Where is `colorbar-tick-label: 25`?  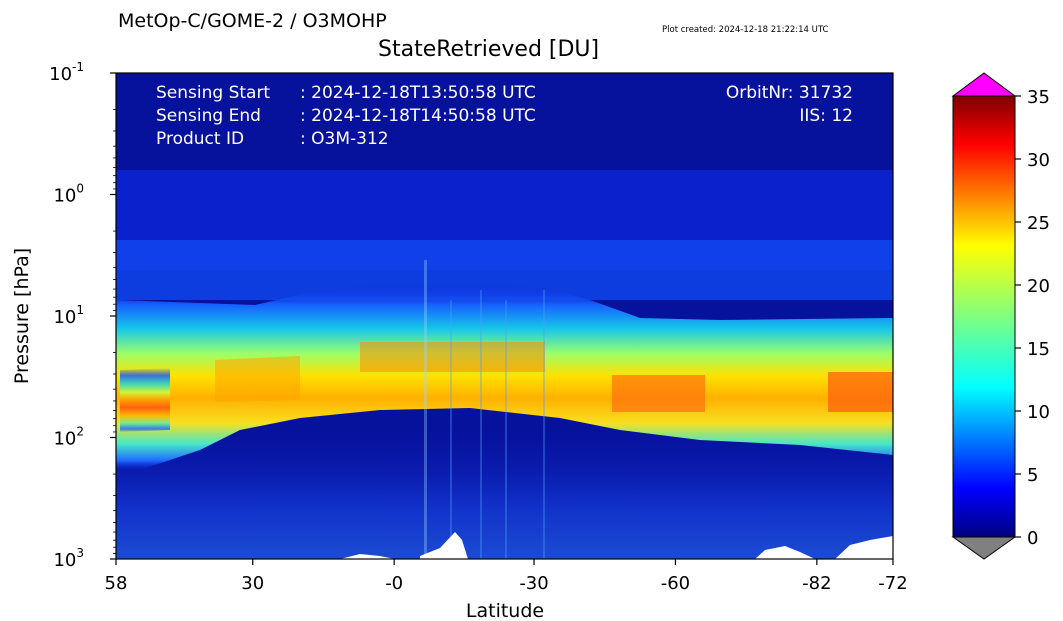
colorbar-tick-label: 25 is located at coordinates (1038, 223).